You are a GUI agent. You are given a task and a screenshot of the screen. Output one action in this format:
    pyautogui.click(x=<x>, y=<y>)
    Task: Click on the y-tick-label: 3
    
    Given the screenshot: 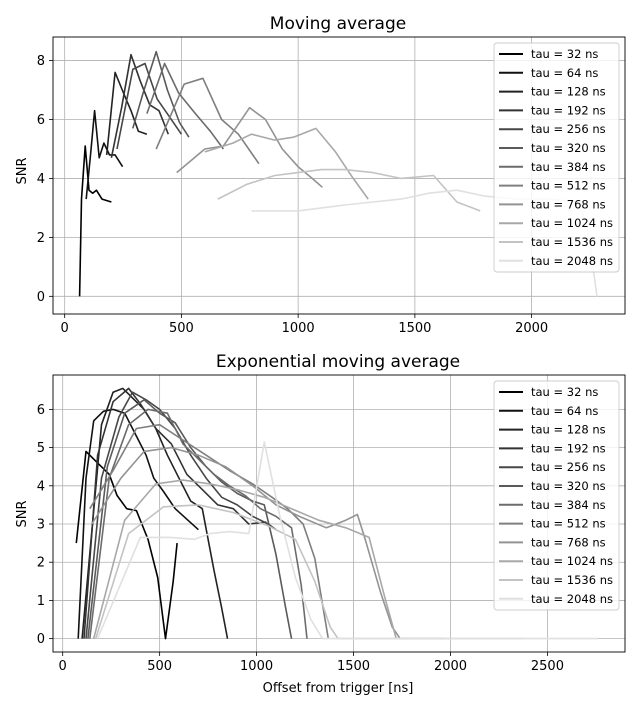 What is the action you would take?
    pyautogui.click(x=41, y=525)
    